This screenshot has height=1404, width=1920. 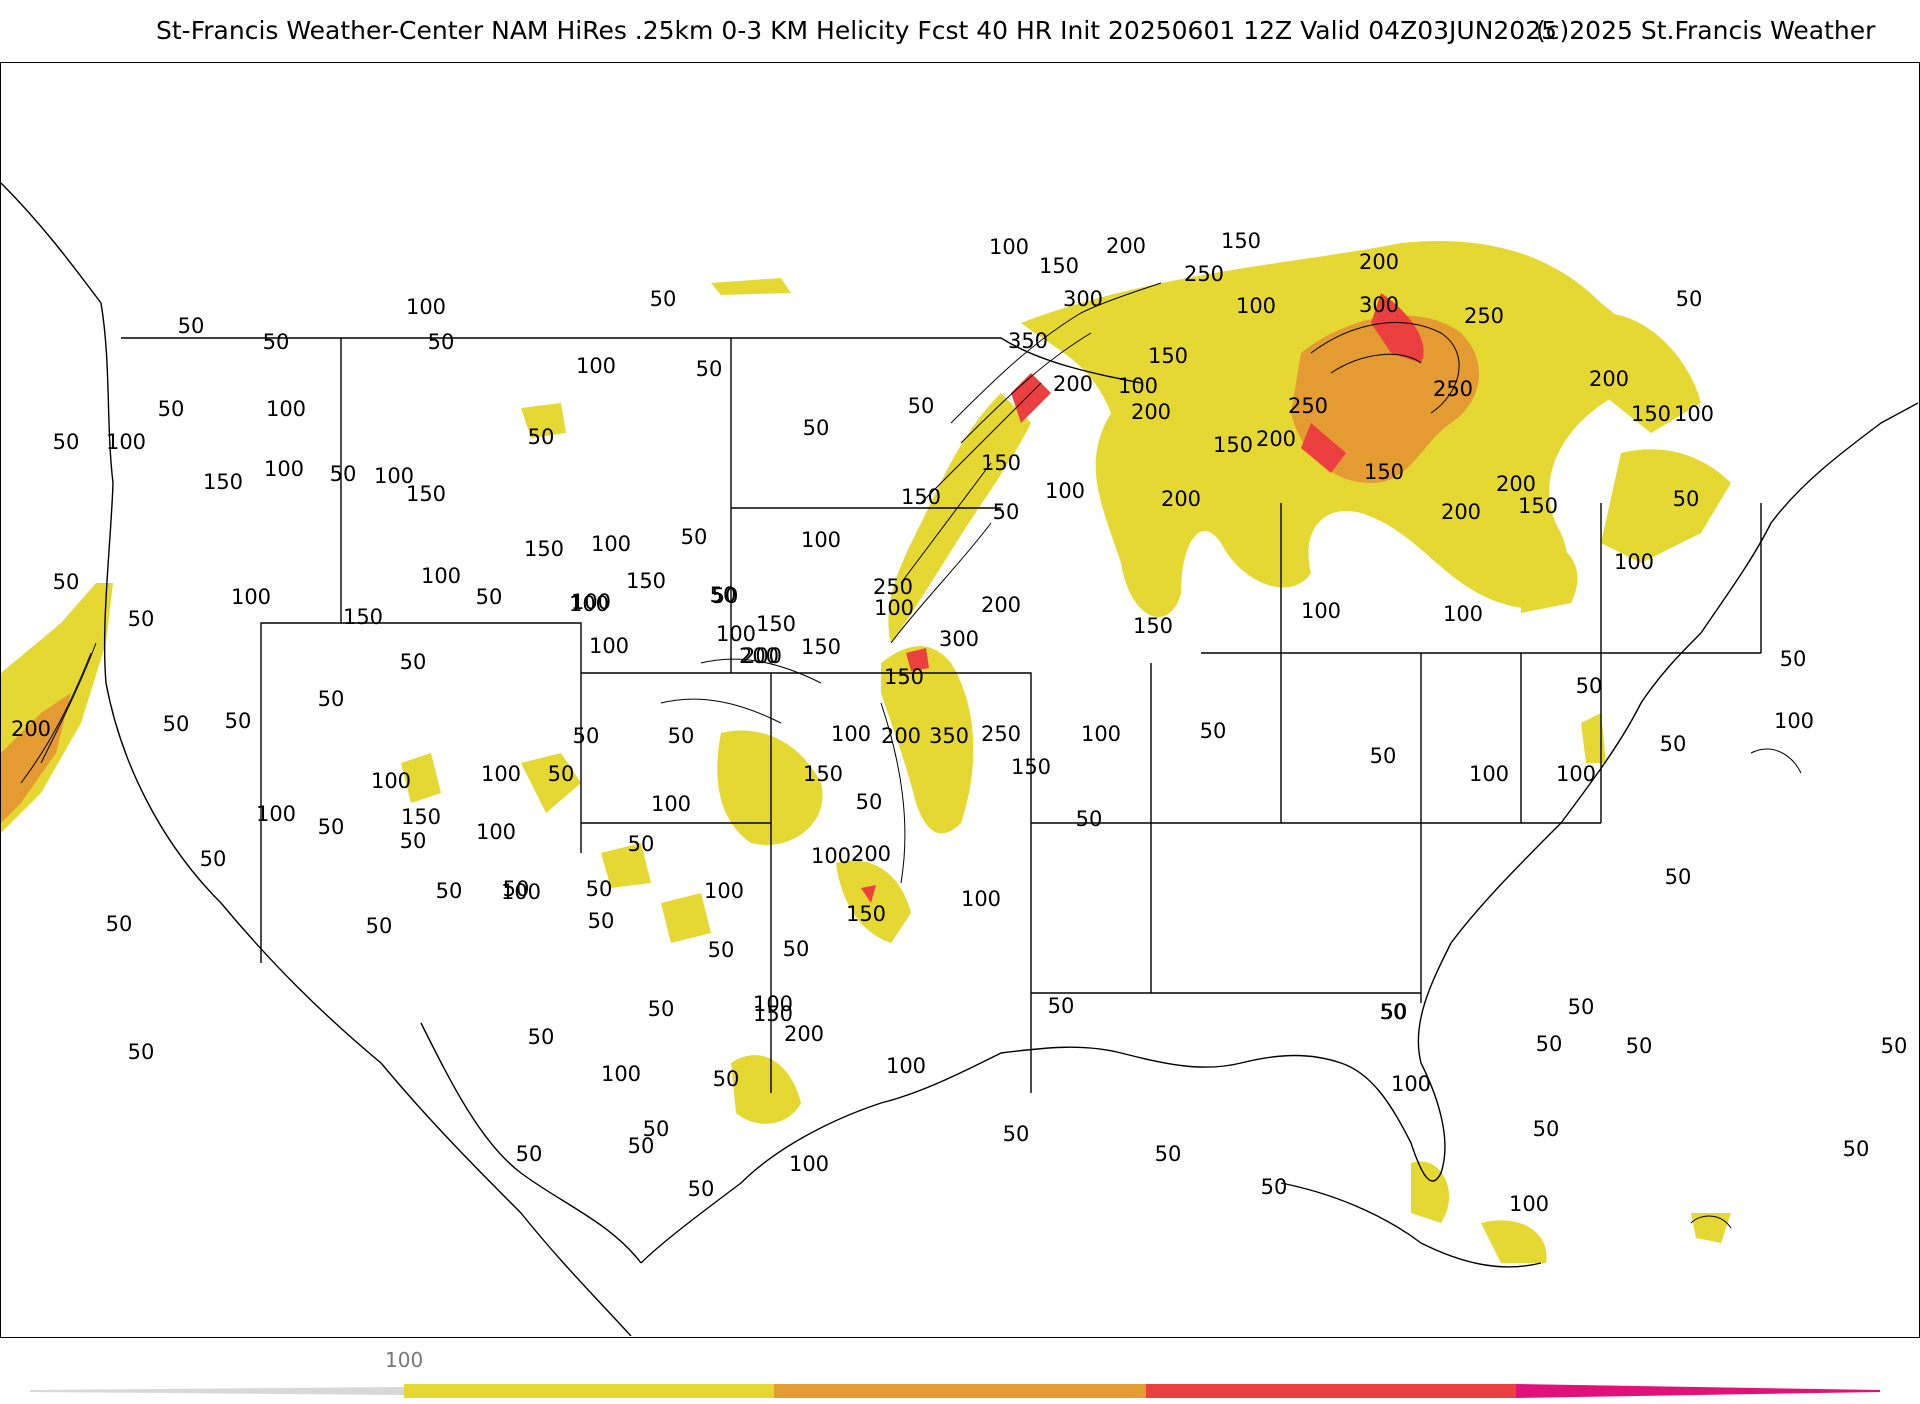 I want to click on color-legend: 100, so click(x=960, y=1370).